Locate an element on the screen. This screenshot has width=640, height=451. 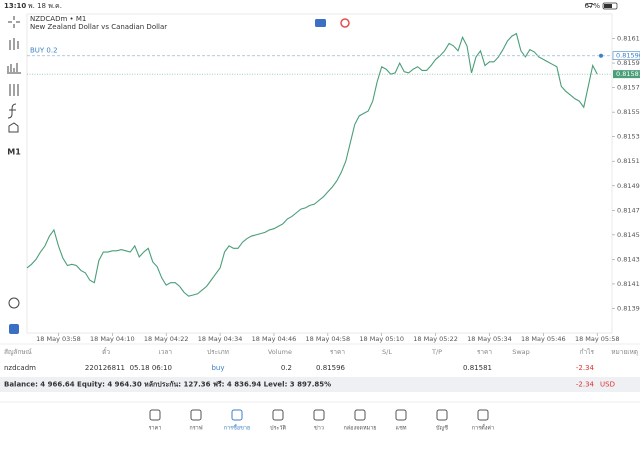
status-time: 13:10 is located at coordinates (15, 6).